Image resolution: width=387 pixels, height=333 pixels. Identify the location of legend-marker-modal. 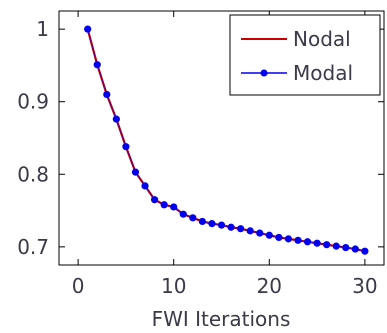
(264, 73).